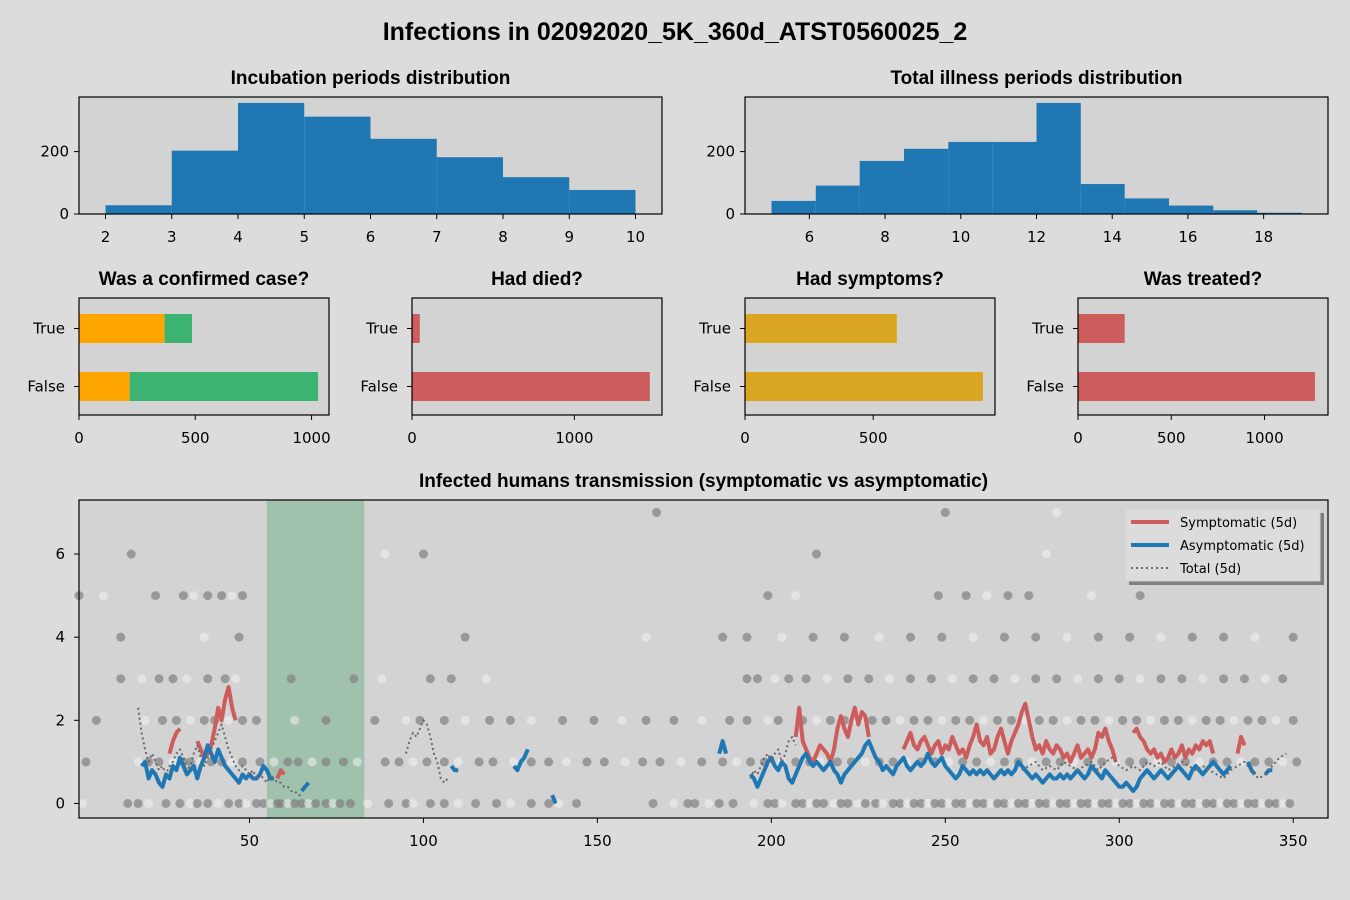 The image size is (1350, 900). Describe the element at coordinates (597, 841) in the screenshot. I see `x-tick-label: 150` at that location.